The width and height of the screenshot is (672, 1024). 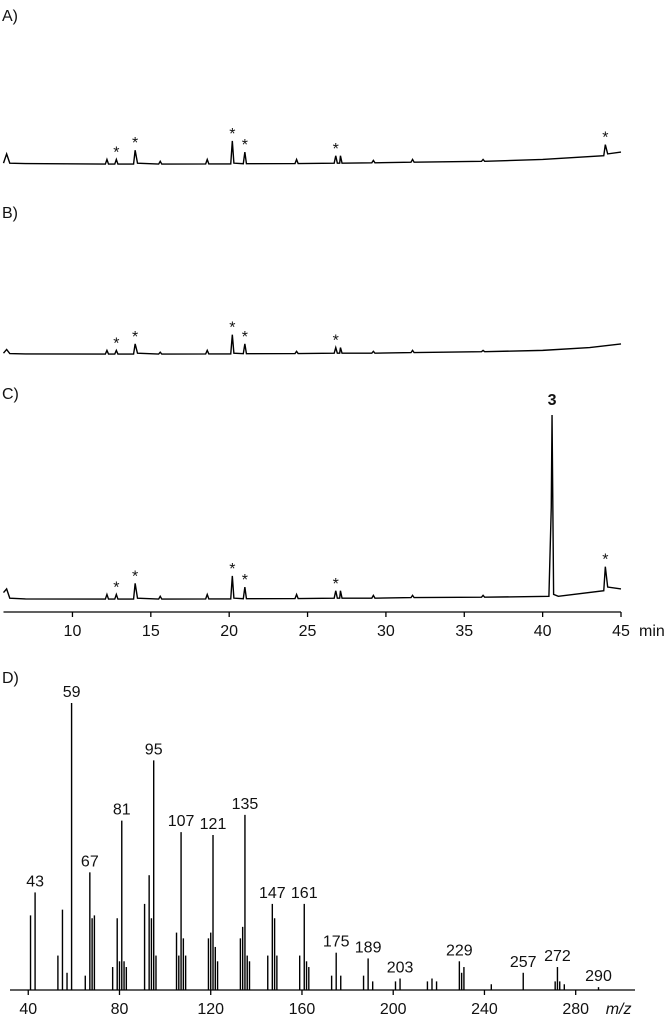 I want to click on x-tick-label: 160, so click(x=302, y=1009).